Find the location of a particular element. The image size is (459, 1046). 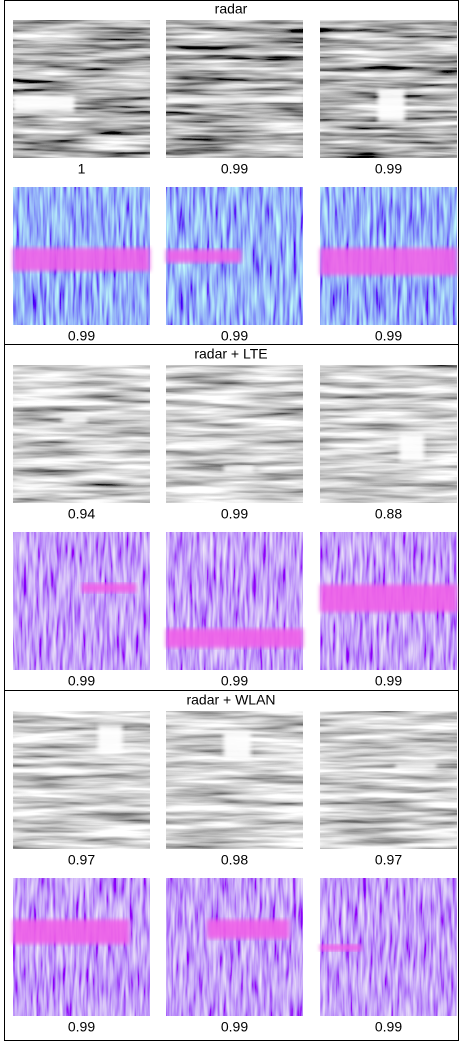

caption: 0.94 is located at coordinates (81, 514).